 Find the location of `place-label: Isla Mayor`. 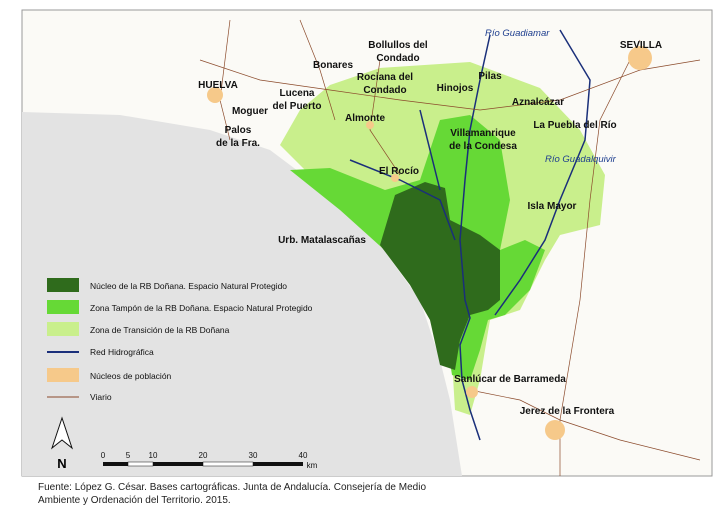

place-label: Isla Mayor is located at coordinates (552, 206).